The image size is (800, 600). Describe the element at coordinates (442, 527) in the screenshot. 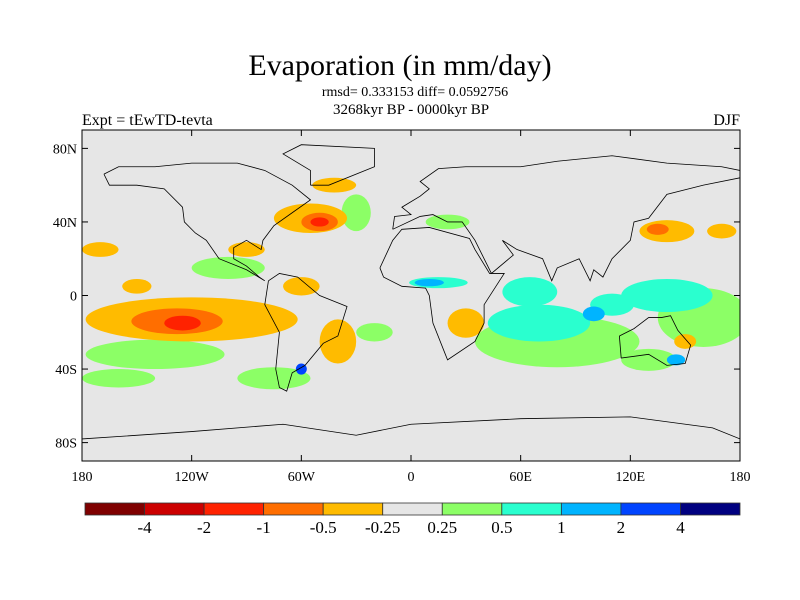

I see `colorbar-label: 0.25` at that location.